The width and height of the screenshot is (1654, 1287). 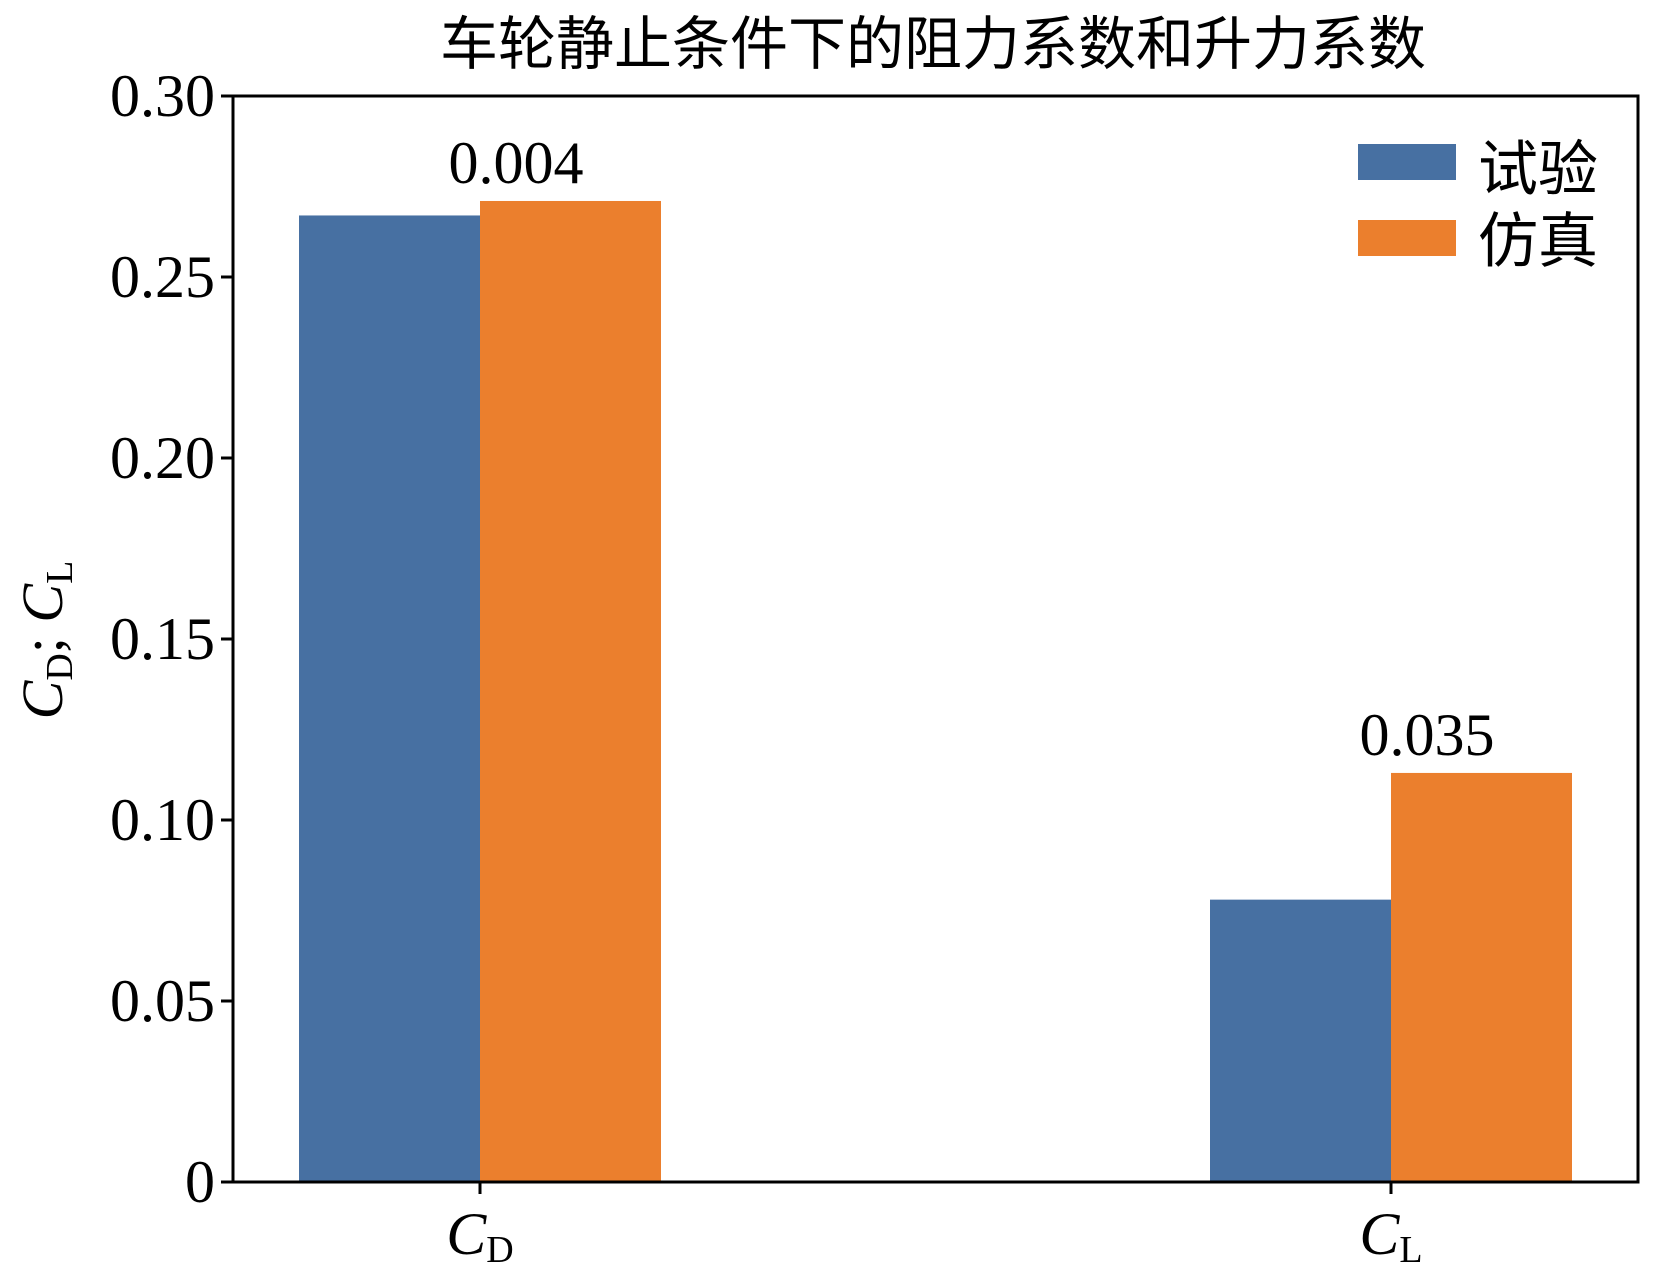 I want to click on y-tick-label: 0.10, so click(x=162, y=820).